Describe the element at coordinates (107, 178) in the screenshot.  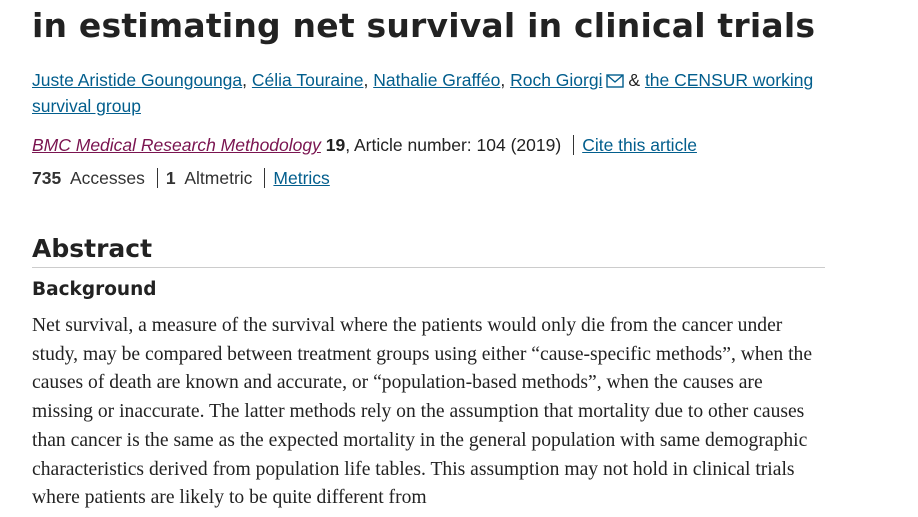
I see `accesses-label: Accesses` at that location.